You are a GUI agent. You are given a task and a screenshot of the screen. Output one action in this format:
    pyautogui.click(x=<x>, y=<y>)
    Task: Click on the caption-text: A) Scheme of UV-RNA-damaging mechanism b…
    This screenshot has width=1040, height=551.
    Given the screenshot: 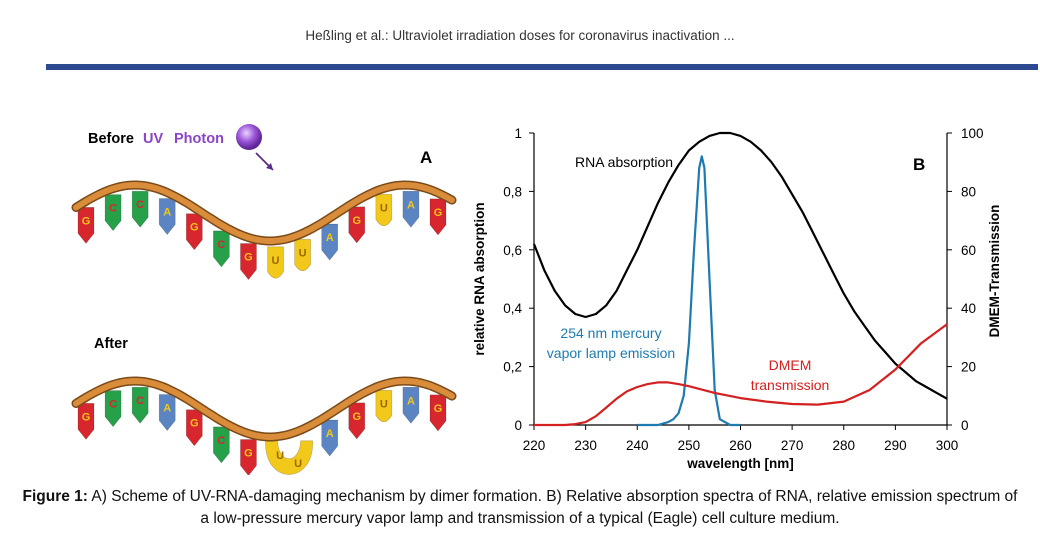 What is the action you would take?
    pyautogui.click(x=554, y=507)
    